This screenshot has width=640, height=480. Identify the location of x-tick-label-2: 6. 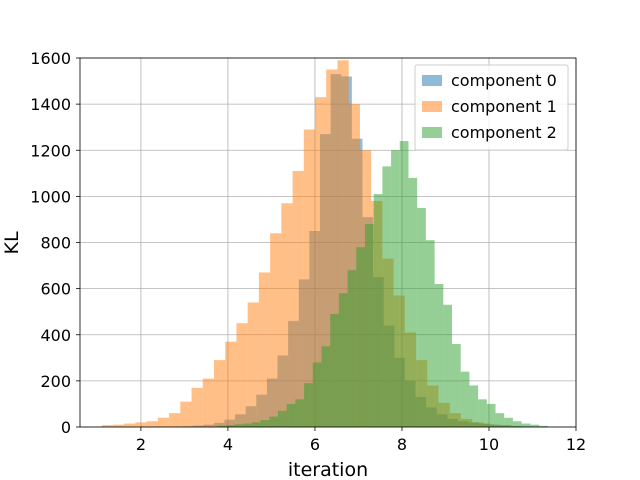
(315, 444).